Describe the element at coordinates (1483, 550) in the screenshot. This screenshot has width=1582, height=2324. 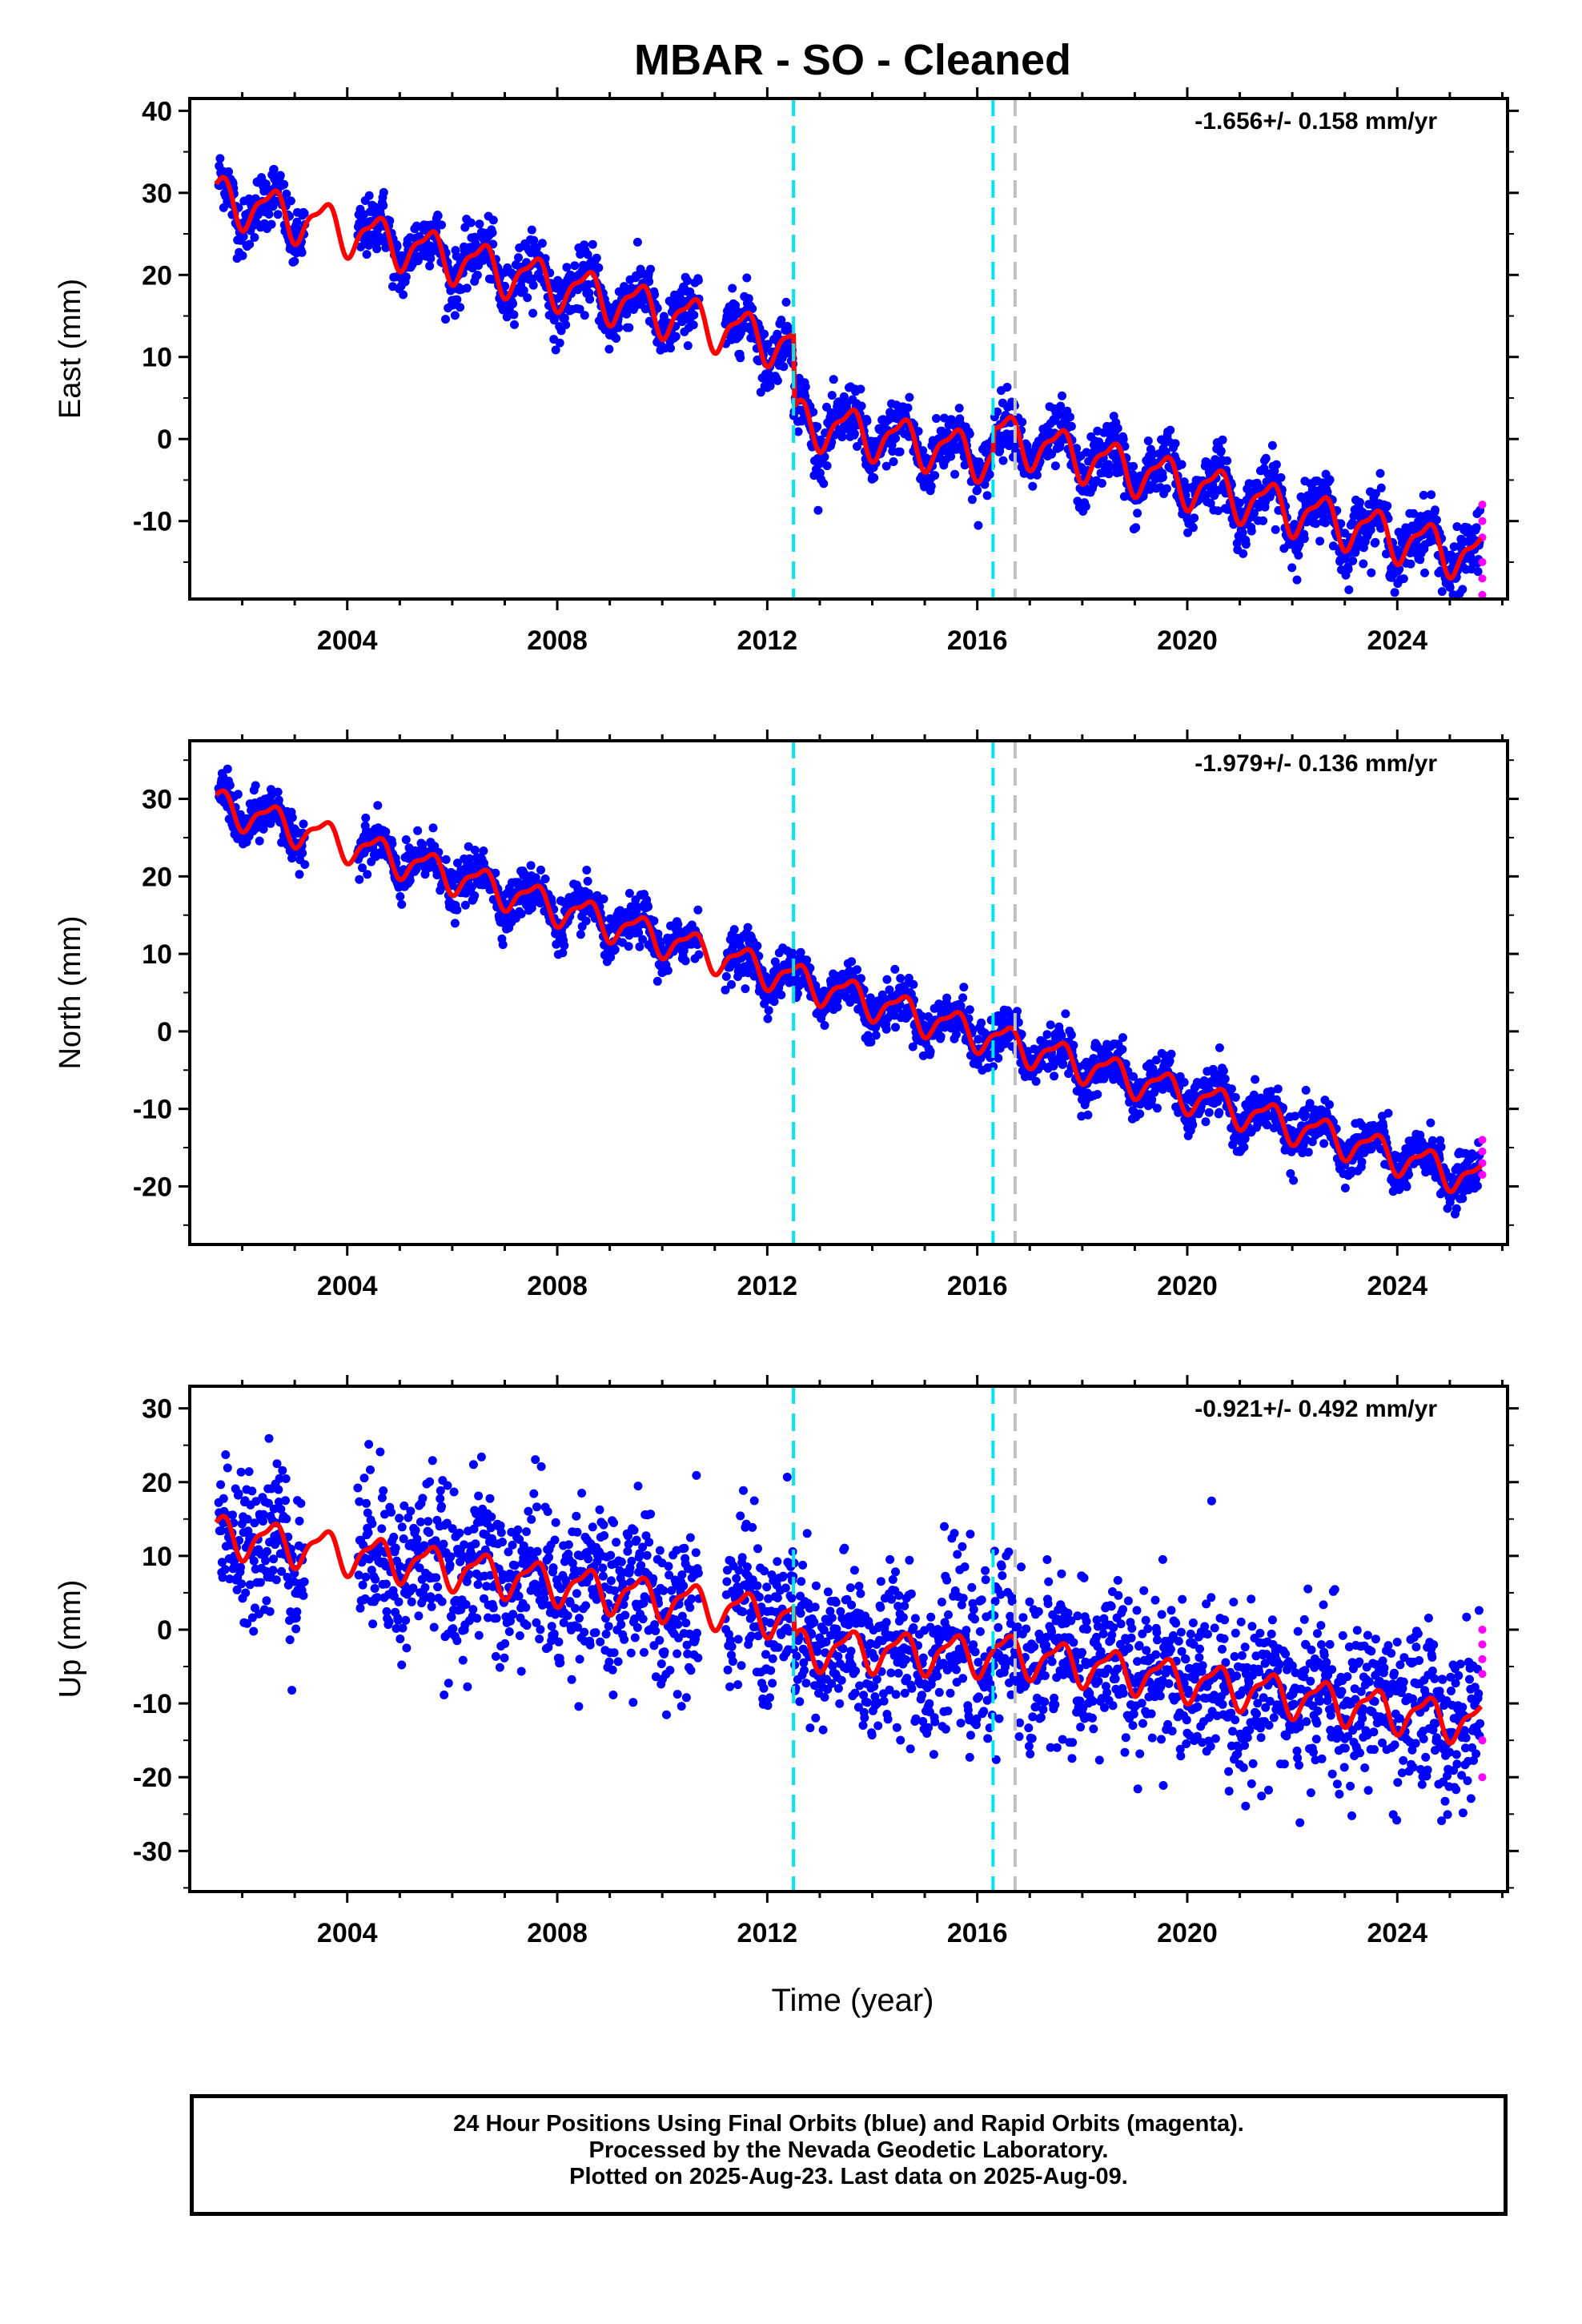
I see `rapid-orbit-points` at that location.